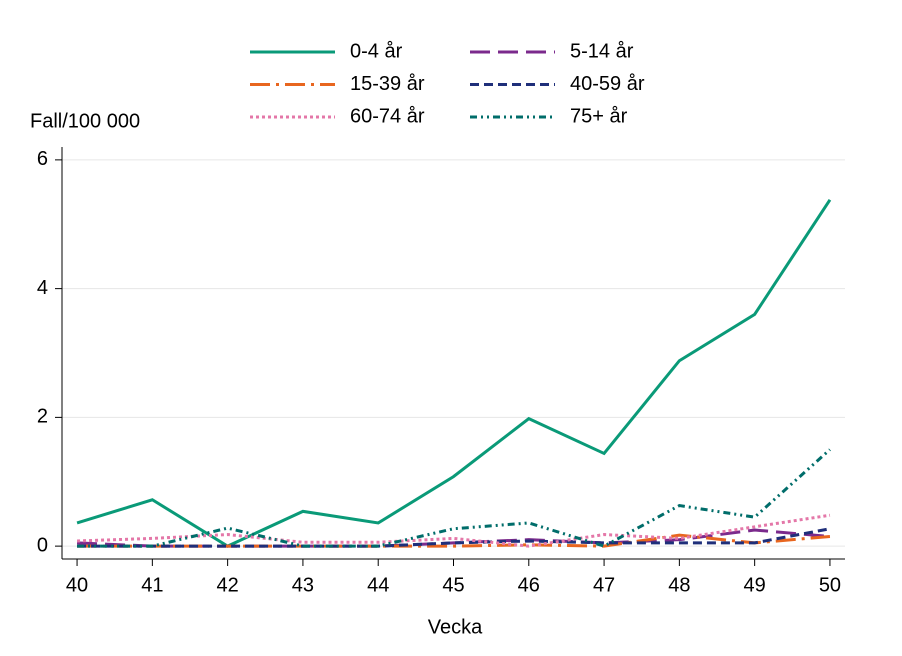 Image resolution: width=902 pixels, height=656 pixels. Describe the element at coordinates (679, 585) in the screenshot. I see `x-tick-label: 48` at that location.